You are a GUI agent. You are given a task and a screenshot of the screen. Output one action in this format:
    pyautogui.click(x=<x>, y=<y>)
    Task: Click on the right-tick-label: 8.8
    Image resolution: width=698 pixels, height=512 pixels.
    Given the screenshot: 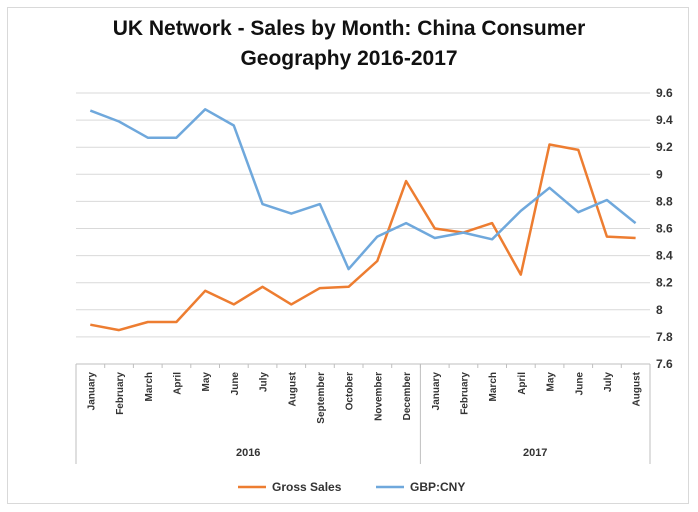 What is the action you would take?
    pyautogui.click(x=664, y=201)
    